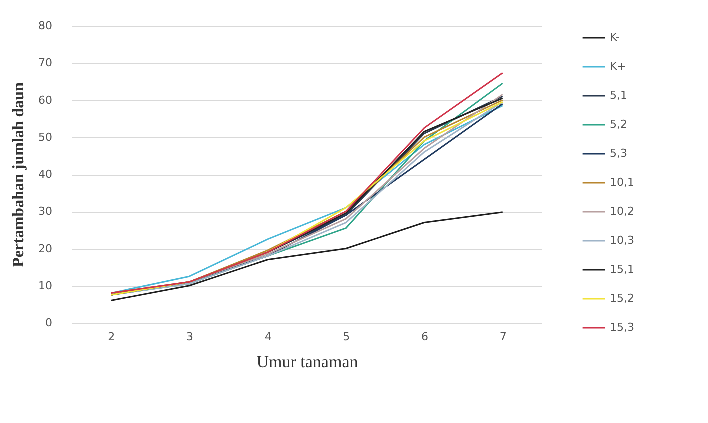 The height and width of the screenshot is (423, 708). Describe the element at coordinates (190, 337) in the screenshot. I see `x-tick-label: 3` at that location.